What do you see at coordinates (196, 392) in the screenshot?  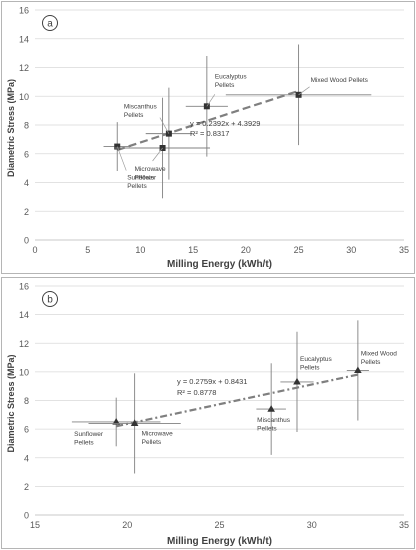 I see `trendline-equation: R² = 0.8778` at bounding box center [196, 392].